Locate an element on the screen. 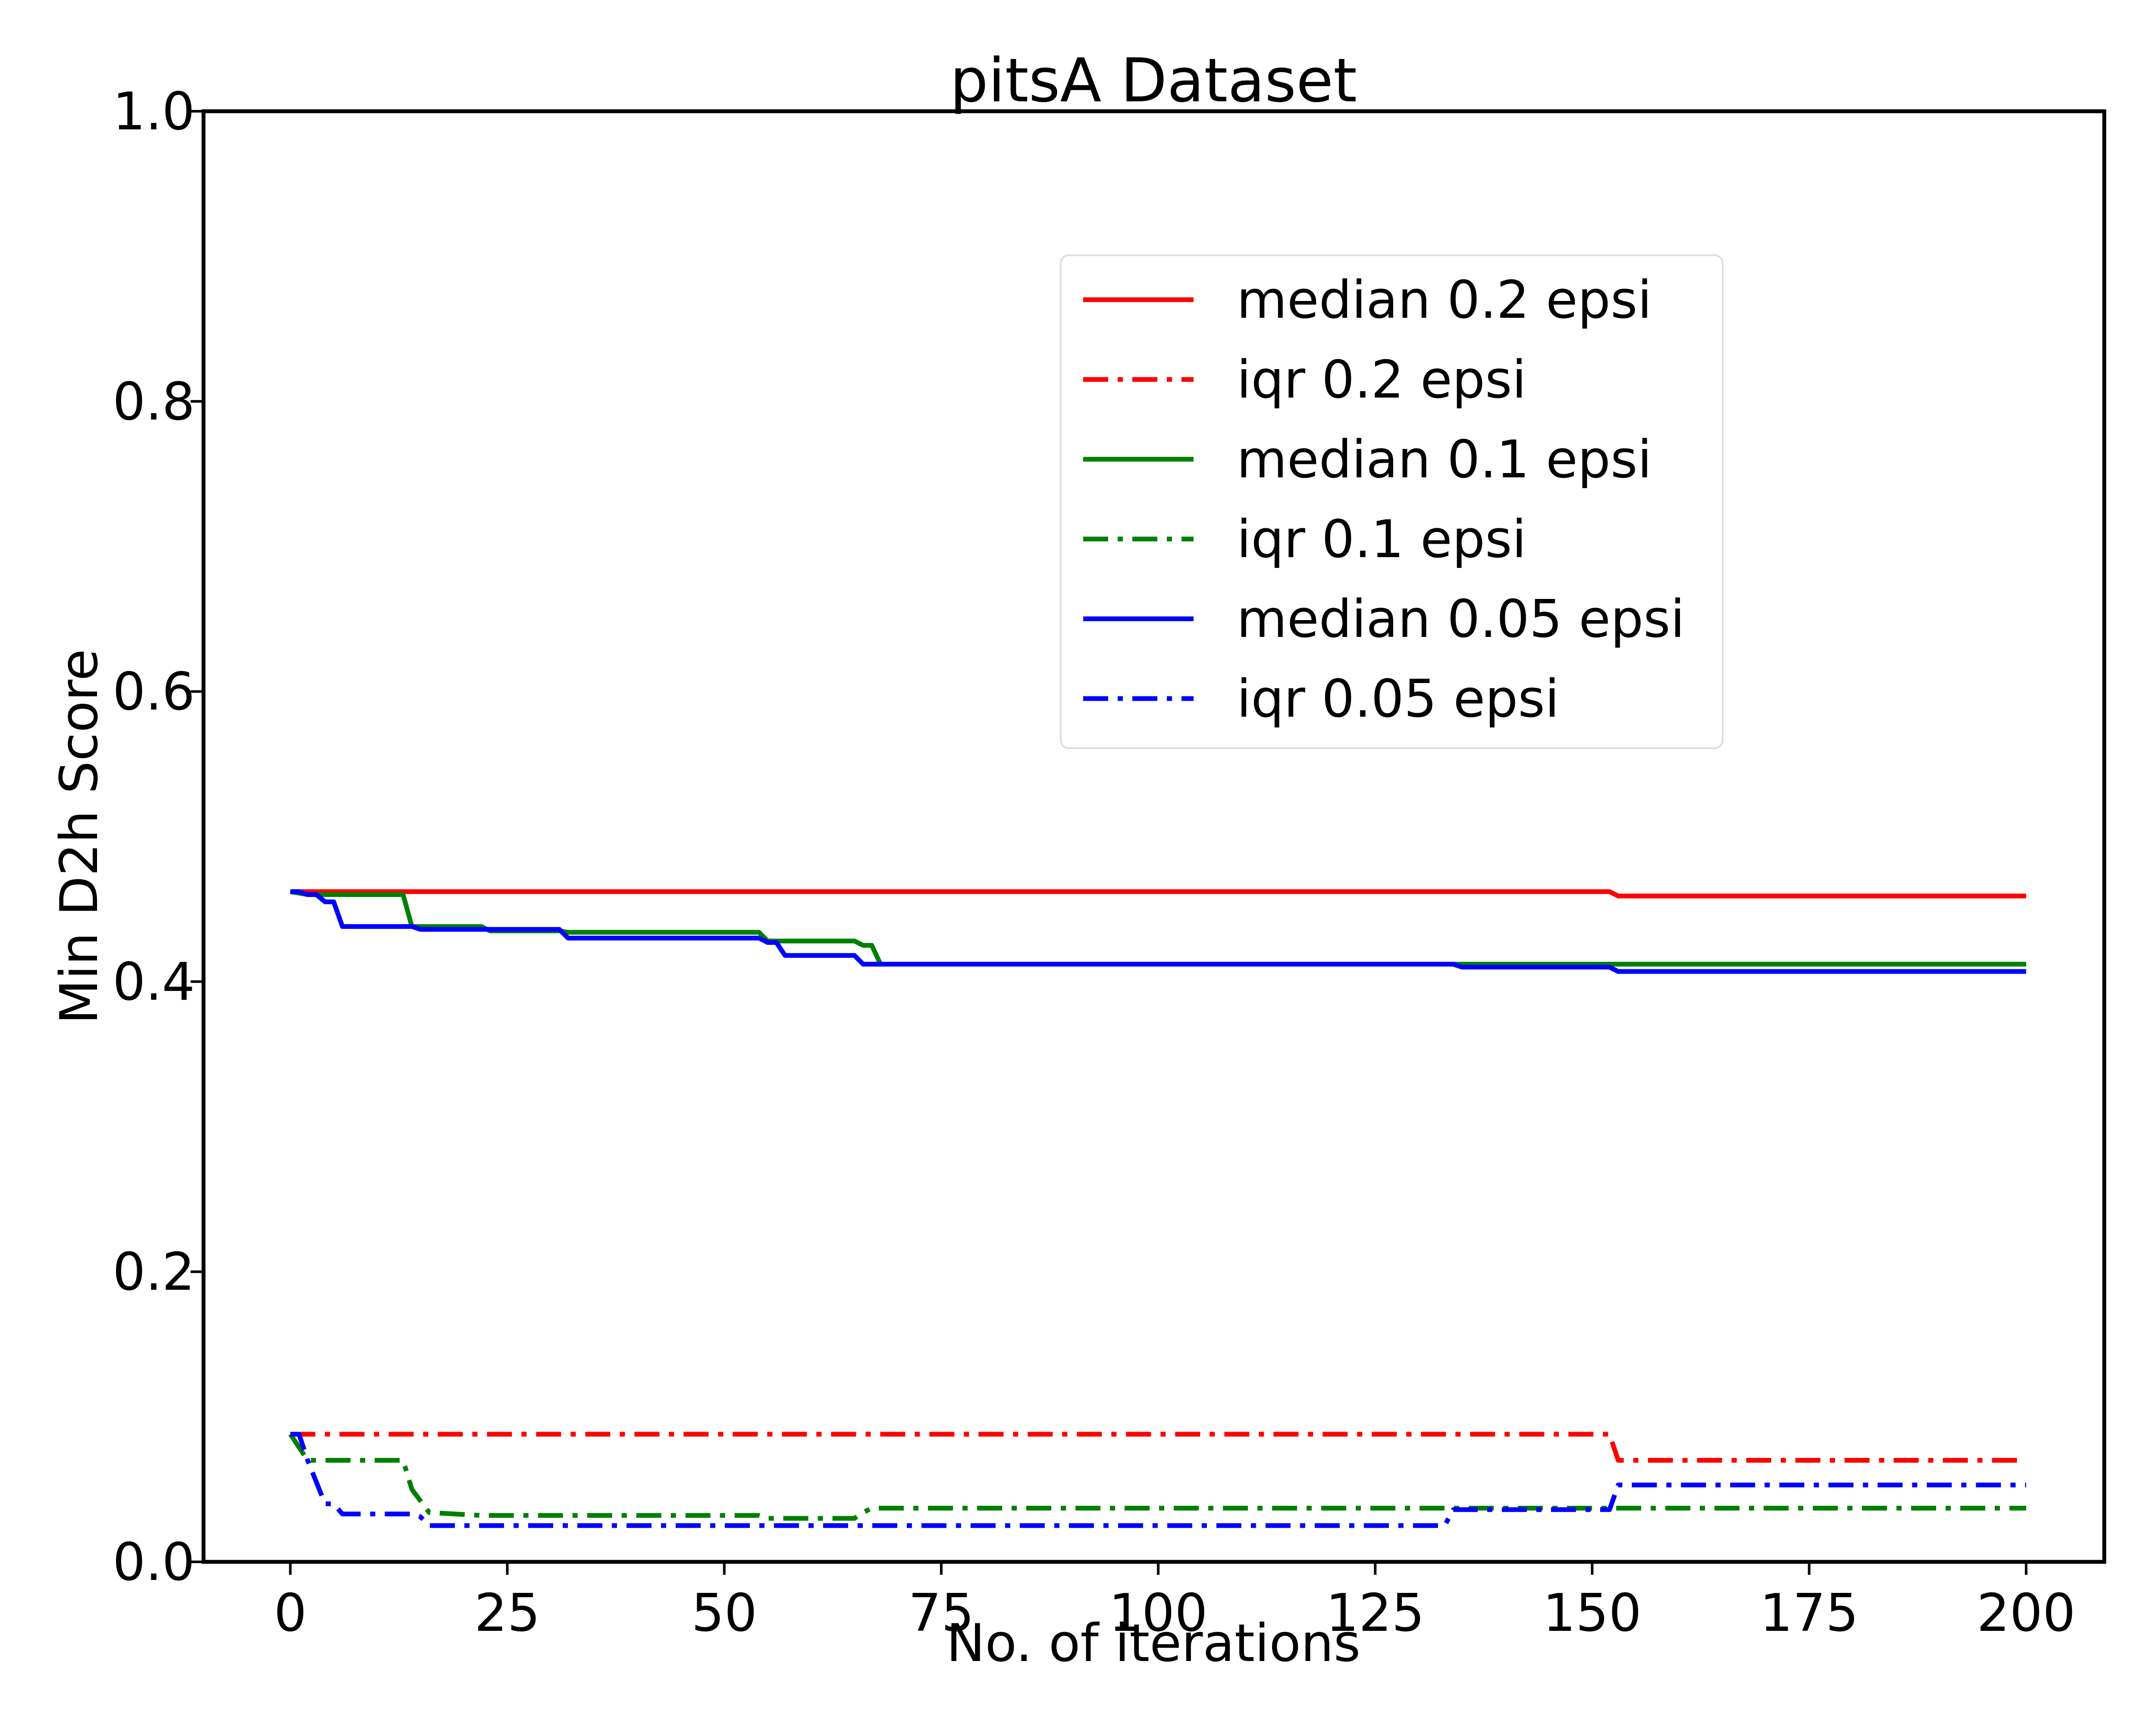  y-axis-ticks: 0.0 0.2 0.4 0.6 0.8 1.0 is located at coordinates (158, 837).